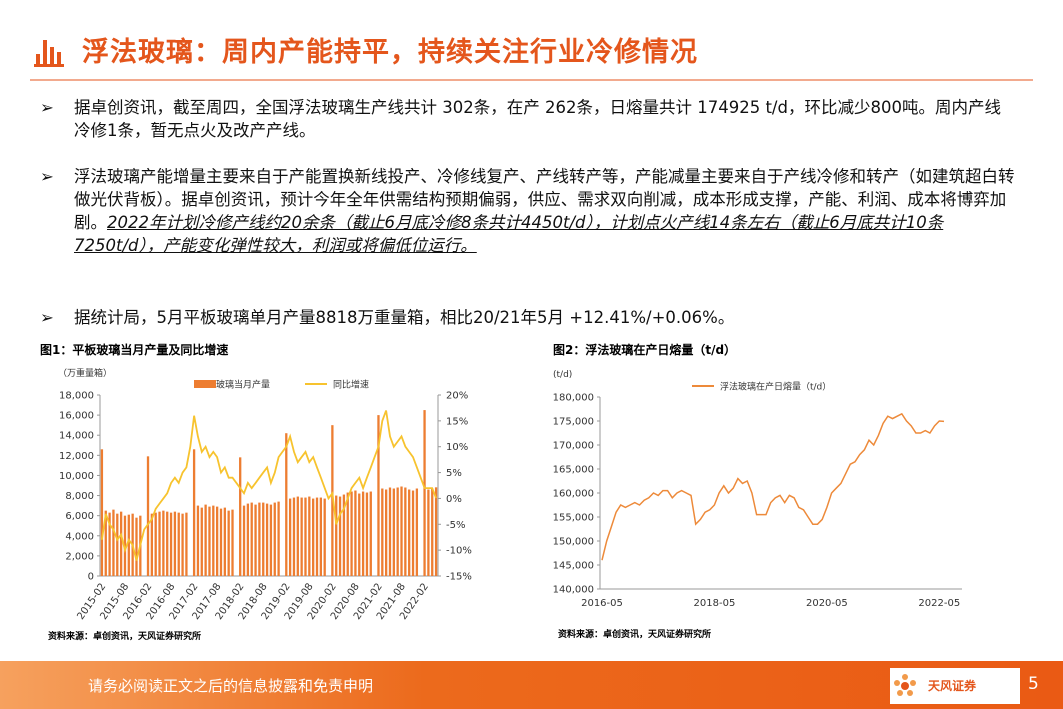 The image size is (1063, 709). I want to click on y-tick-label: 8,000, so click(79, 496).